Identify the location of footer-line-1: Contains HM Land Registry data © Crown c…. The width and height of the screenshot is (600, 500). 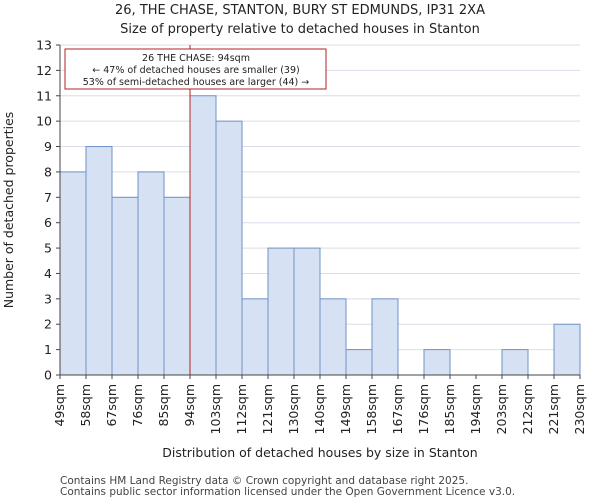
(264, 481).